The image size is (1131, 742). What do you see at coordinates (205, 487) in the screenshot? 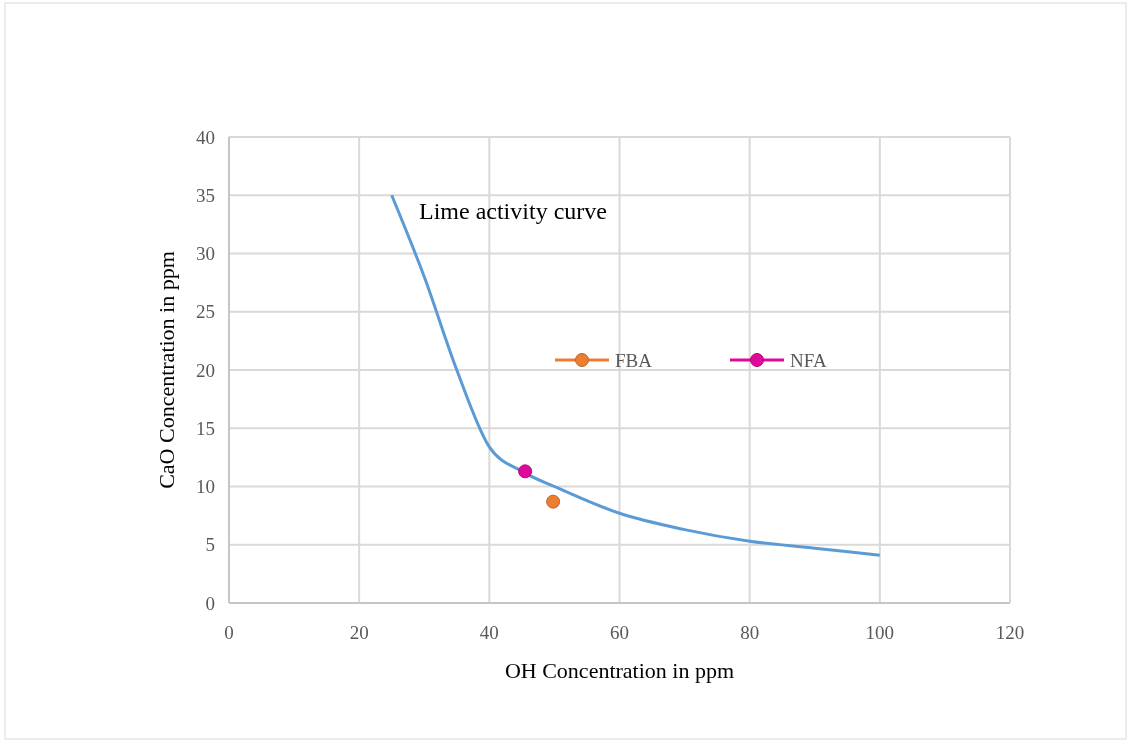
I see `y-tick-label: 10` at bounding box center [205, 487].